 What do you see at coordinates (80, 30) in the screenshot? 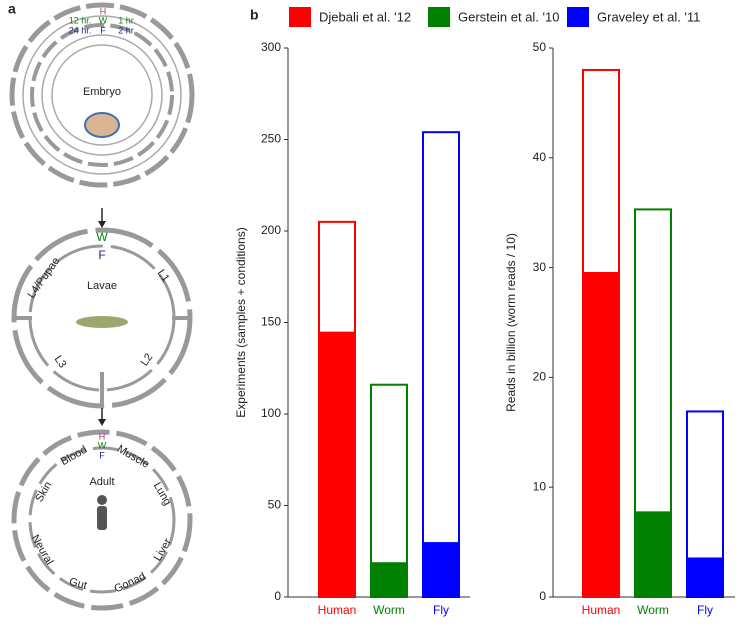
I see `label: 24 hr.` at bounding box center [80, 30].